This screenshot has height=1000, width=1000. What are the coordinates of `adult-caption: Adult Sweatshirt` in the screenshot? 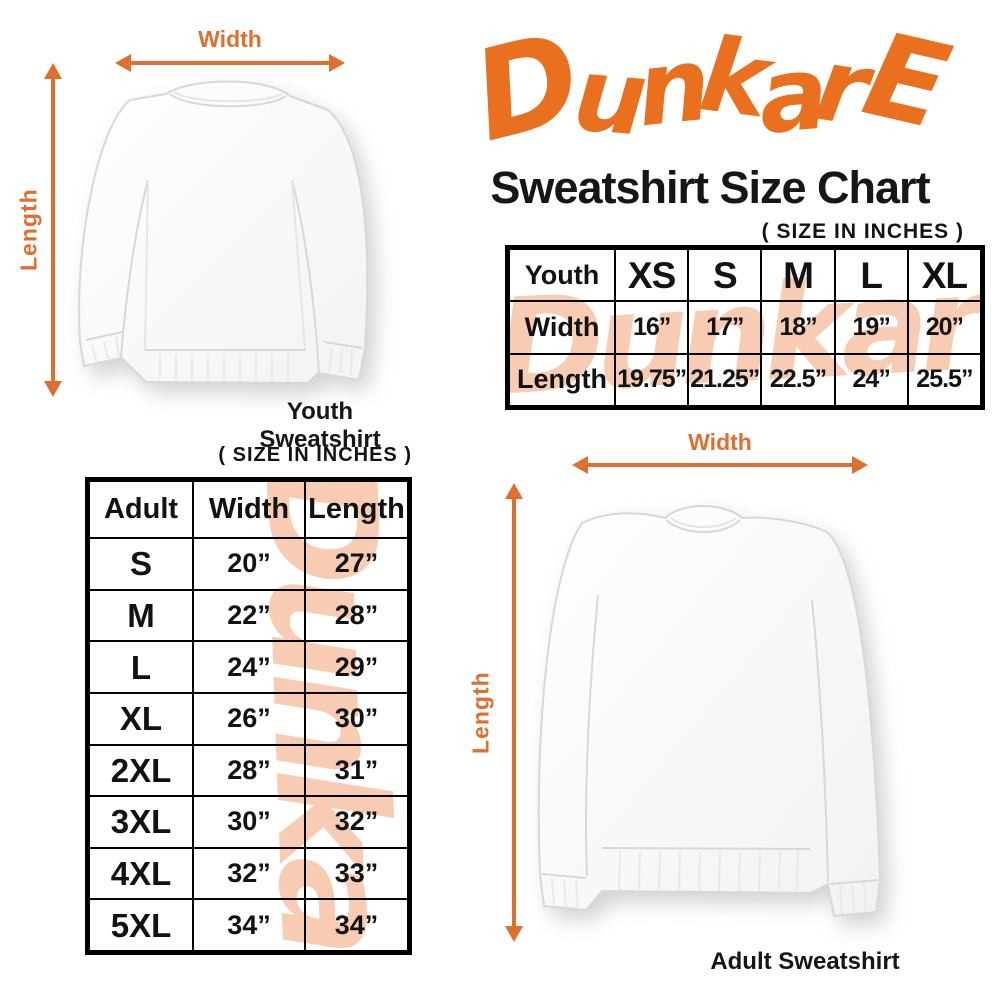 It's located at (805, 961).